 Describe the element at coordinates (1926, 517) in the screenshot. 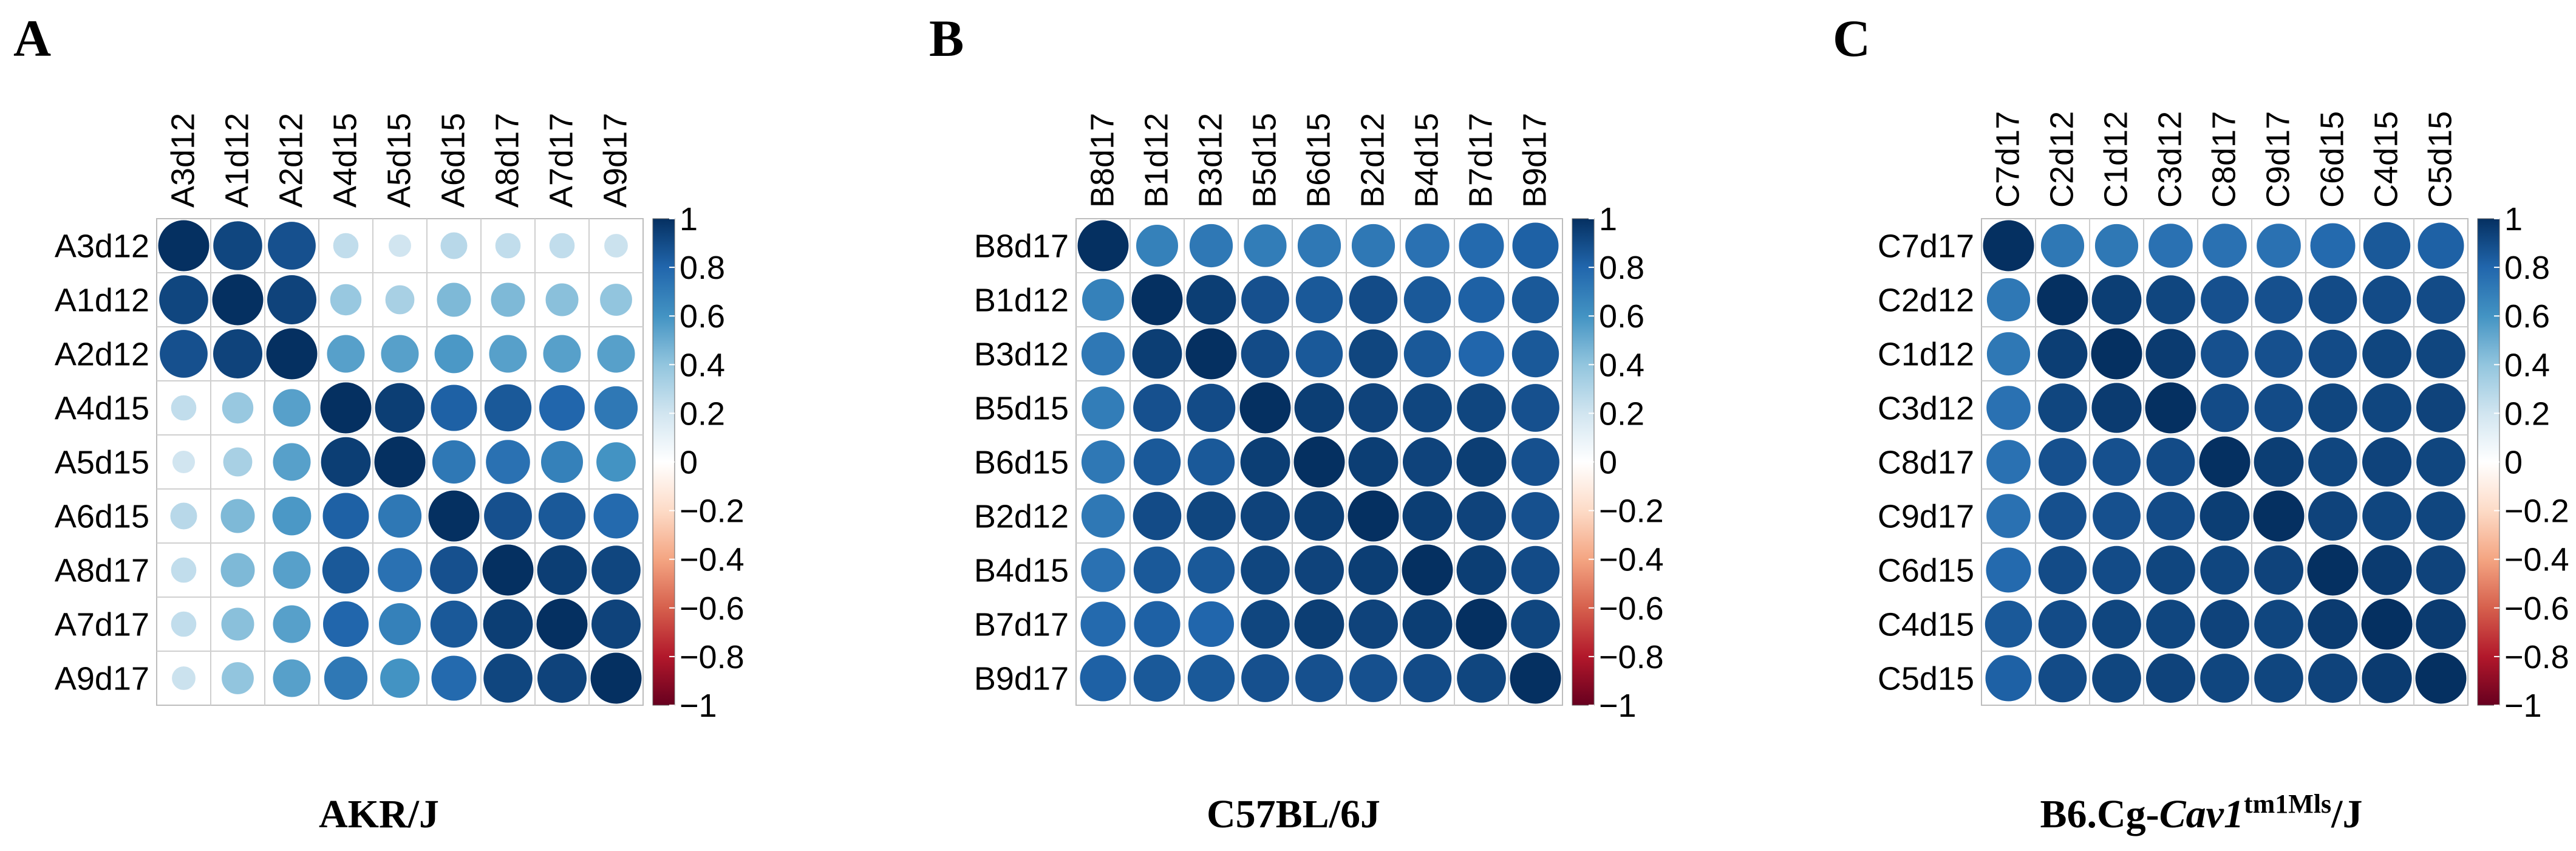

I see `row-label: C9d17` at that location.